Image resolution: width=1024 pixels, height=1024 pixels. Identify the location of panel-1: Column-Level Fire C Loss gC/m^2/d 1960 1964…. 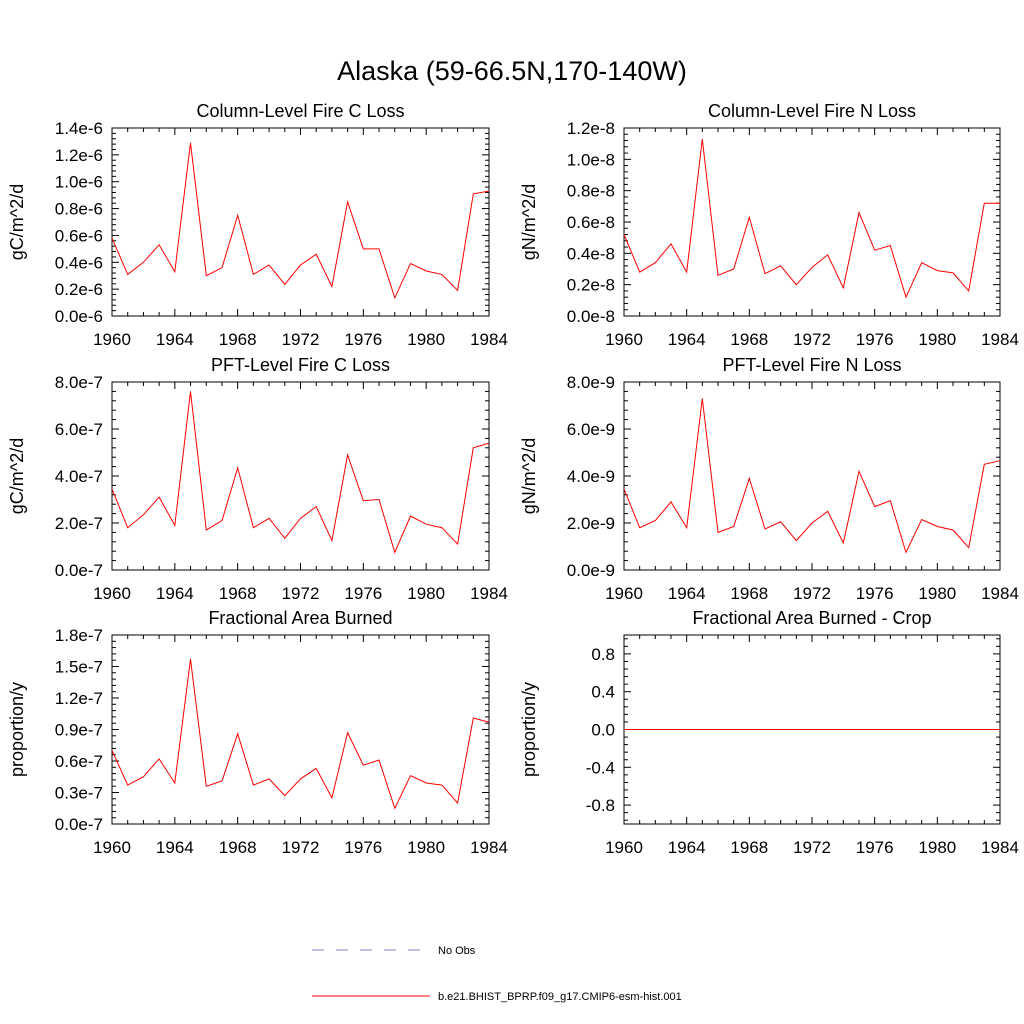
(257, 225).